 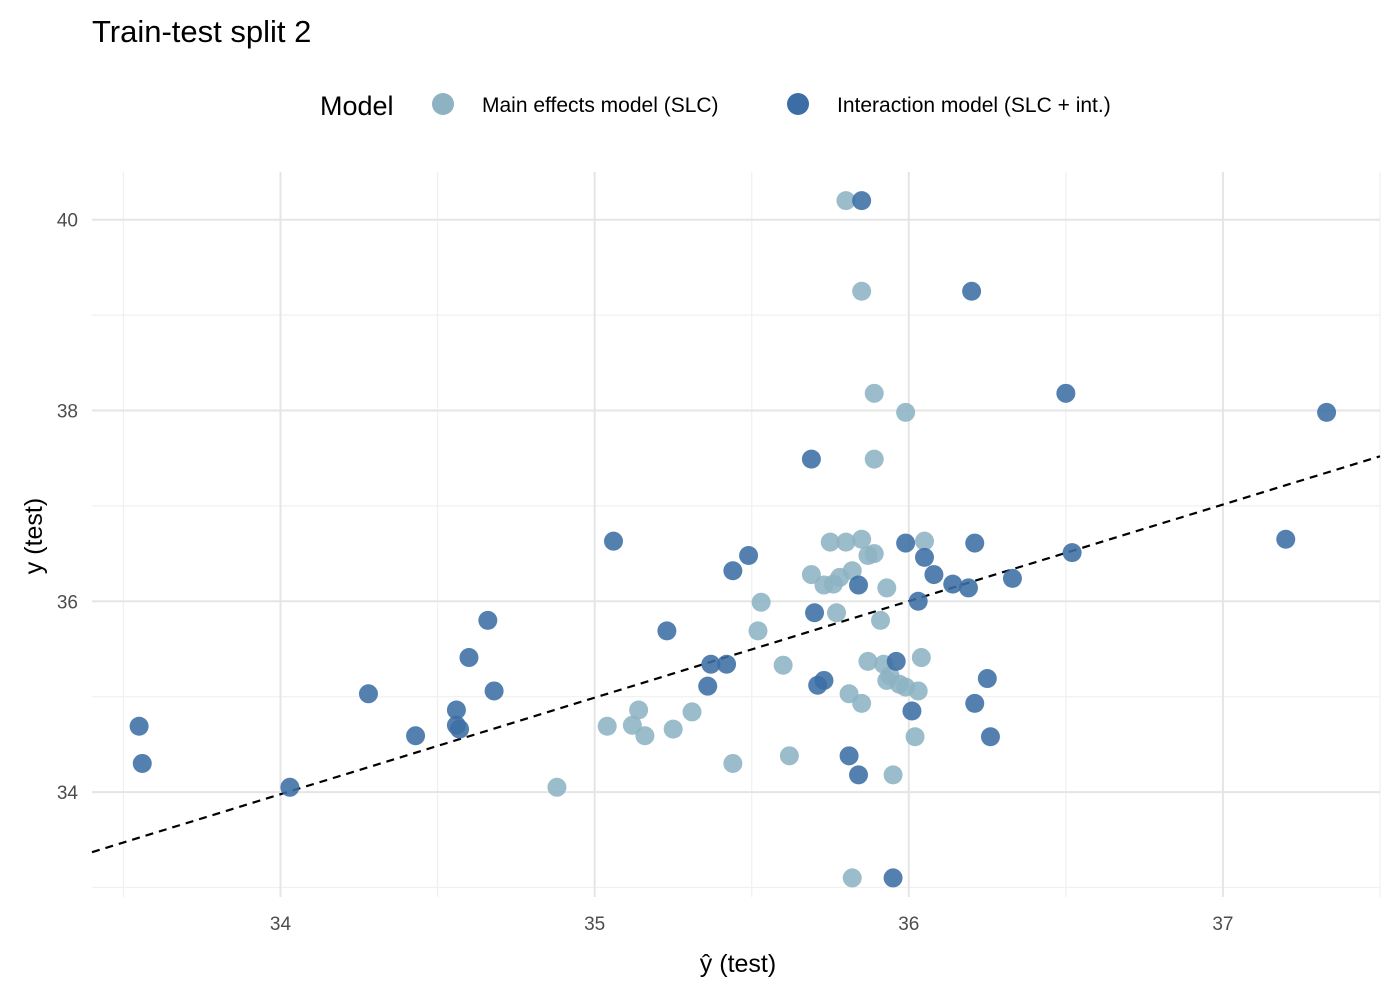 I want to click on y-tick-label: 34, so click(x=68, y=793).